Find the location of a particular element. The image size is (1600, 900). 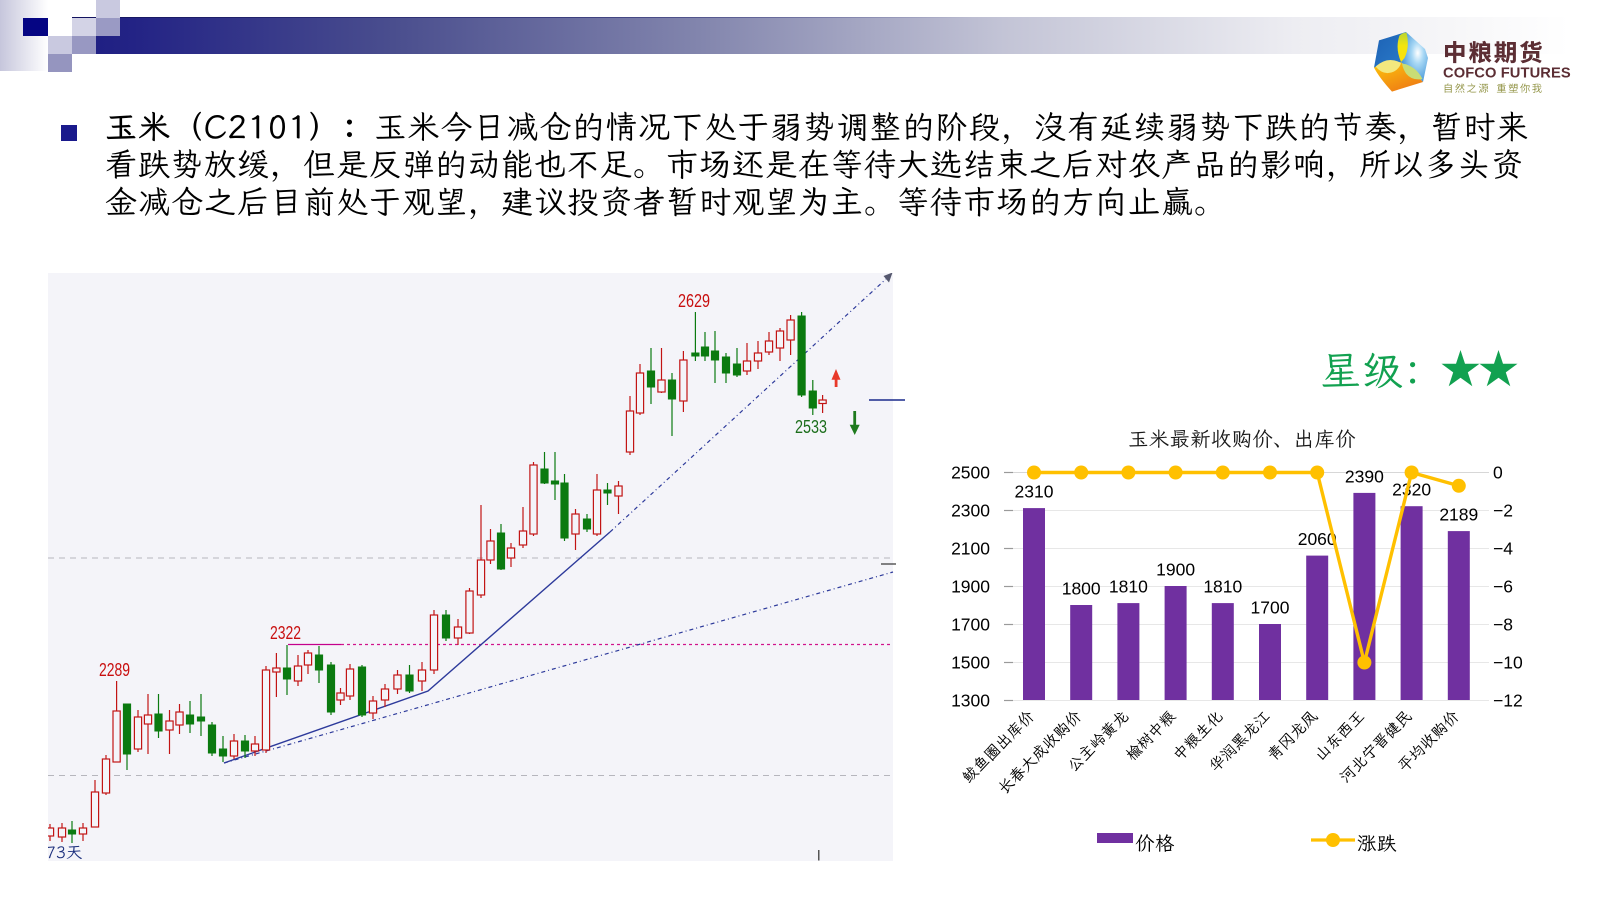

svg-text: −6 is located at coordinates (1503, 587).